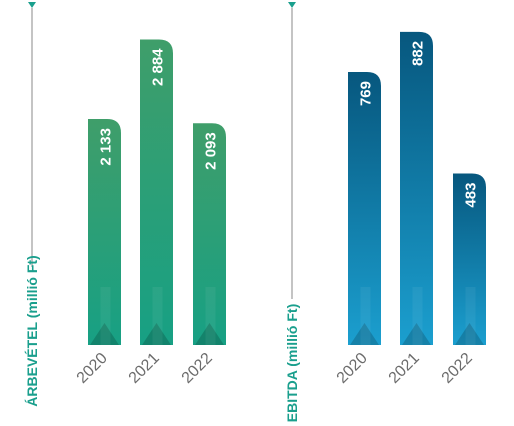 The image size is (514, 426). I want to click on bar-value-label: 882, so click(418, 53).